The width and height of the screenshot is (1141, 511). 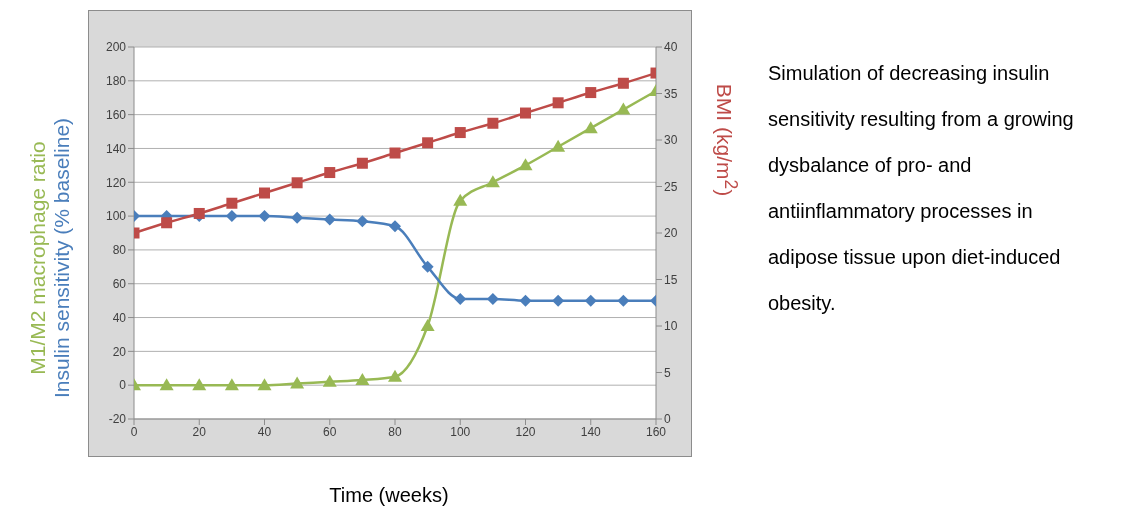 I want to click on y-tick-label: 0, so click(x=123, y=385).